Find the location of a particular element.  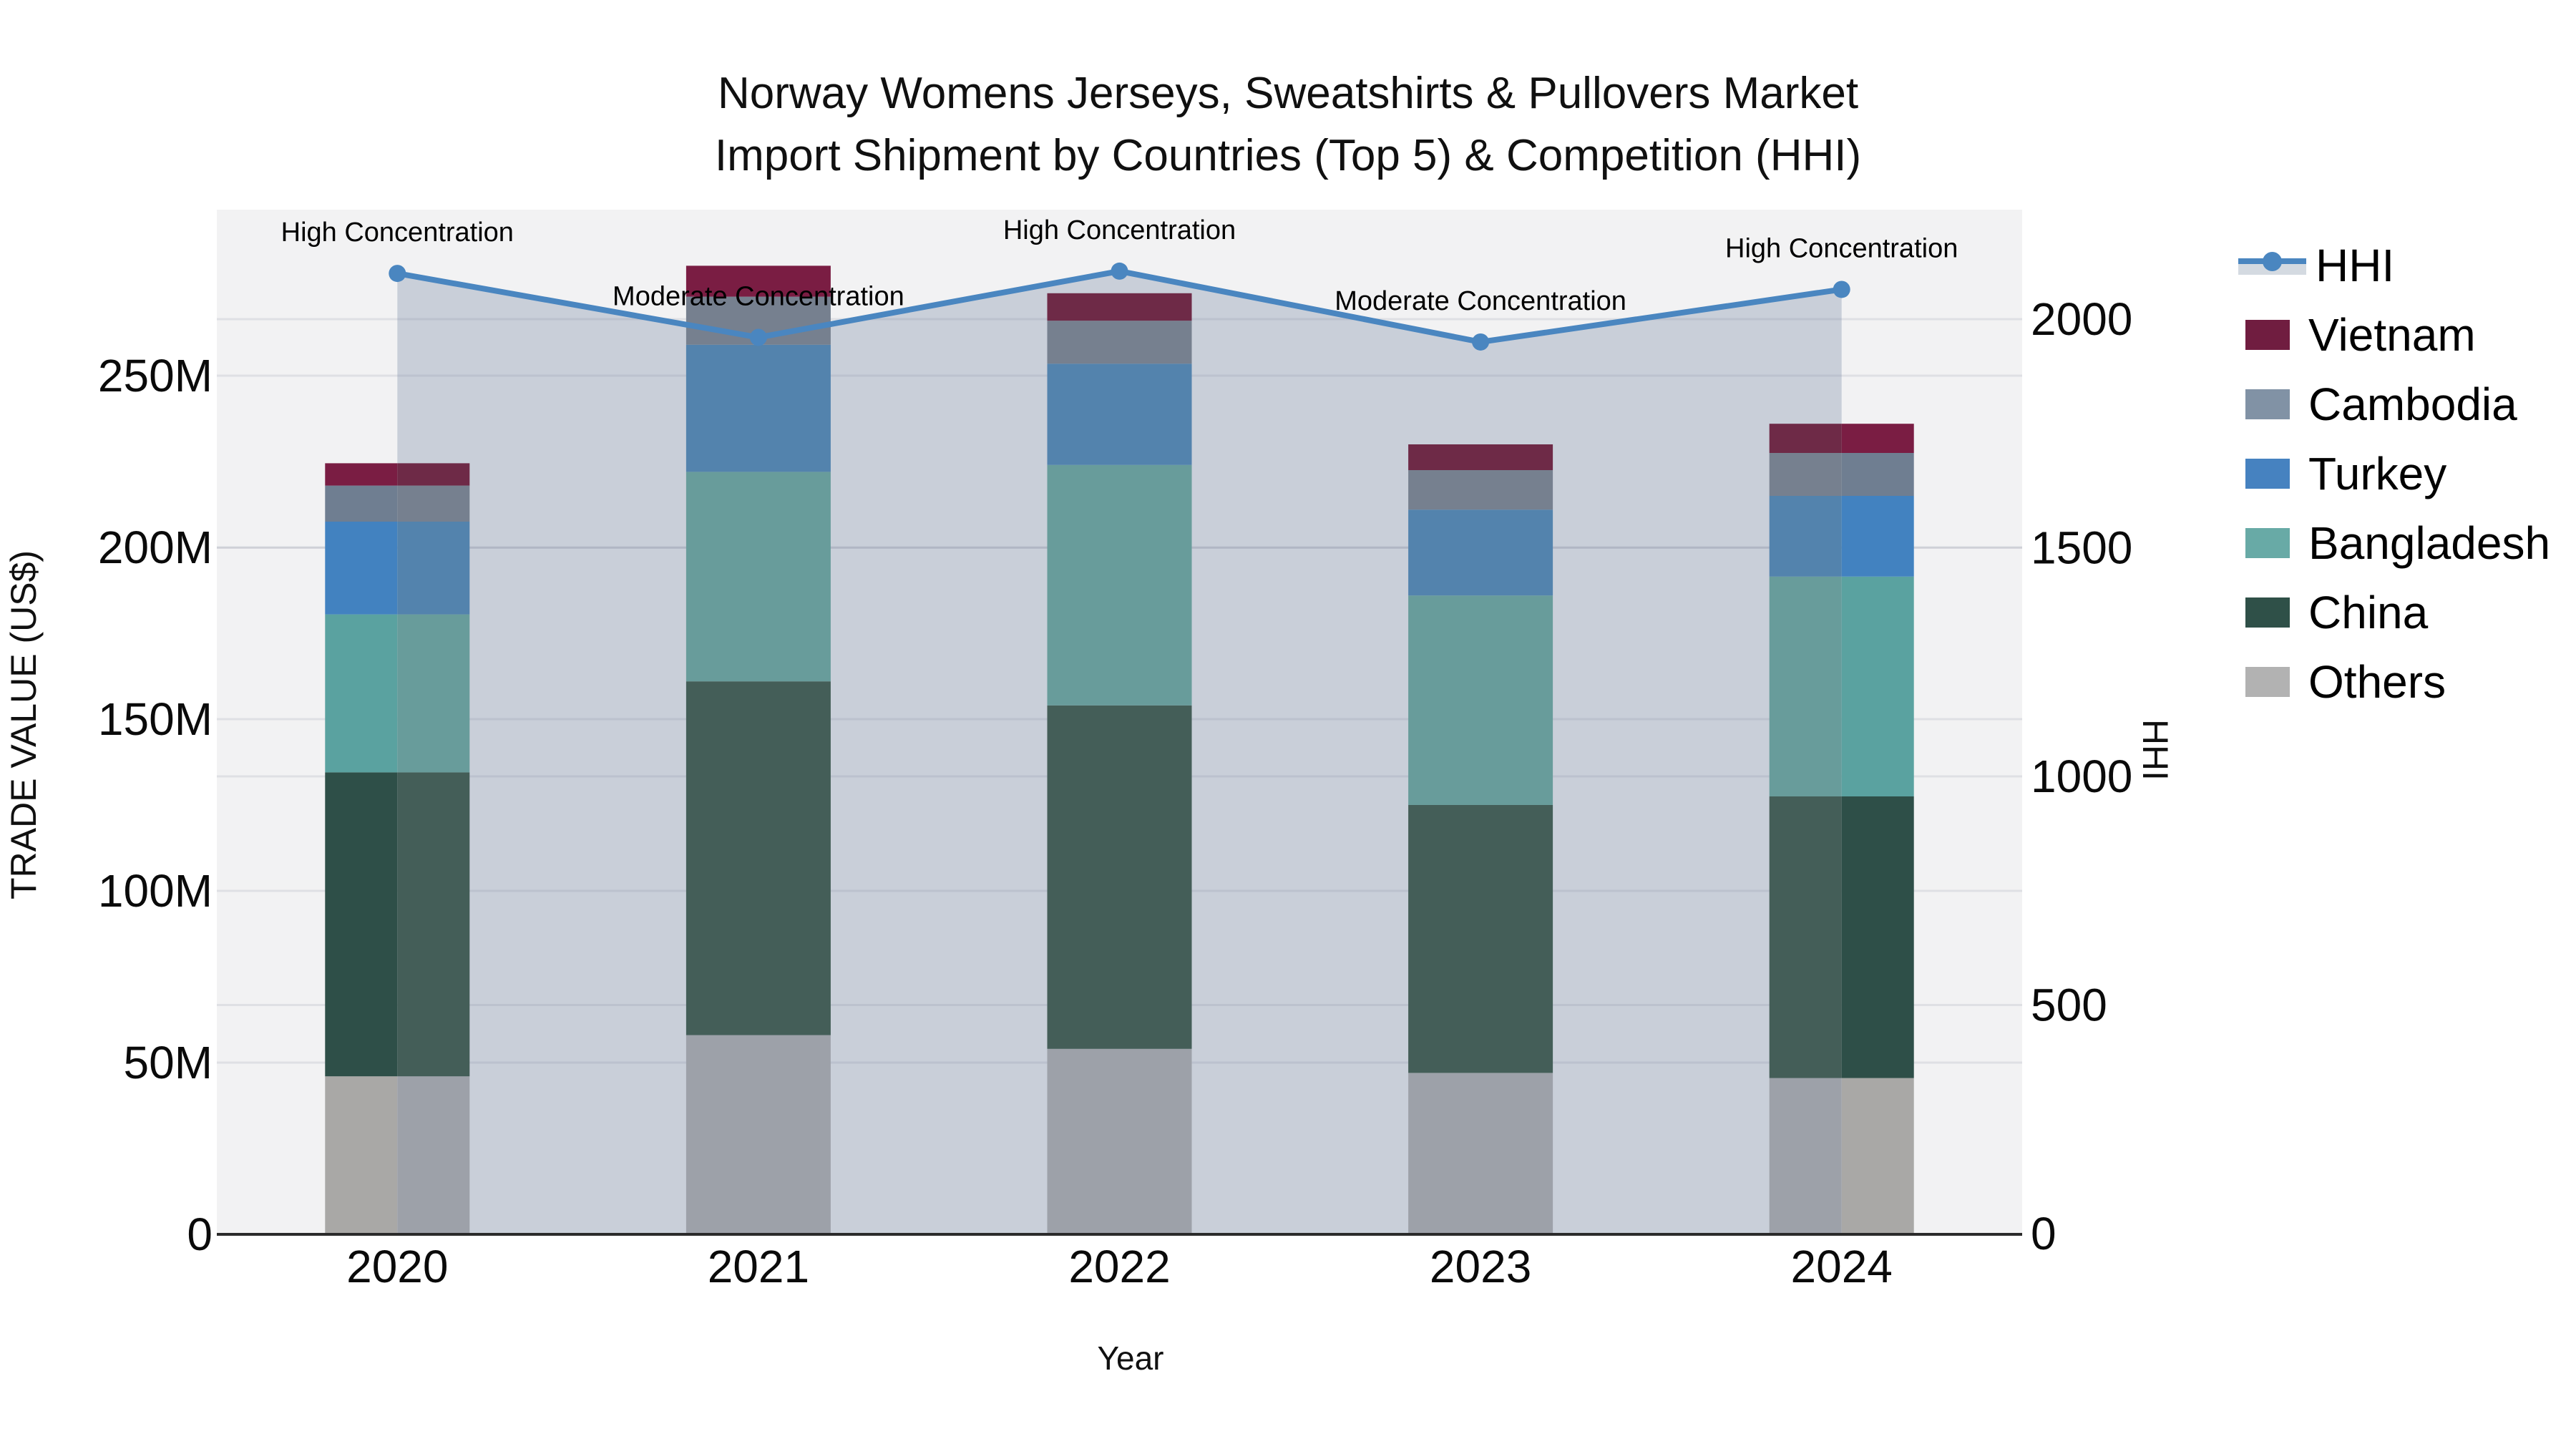

y-axis-right-title: HHI is located at coordinates (2155, 749).